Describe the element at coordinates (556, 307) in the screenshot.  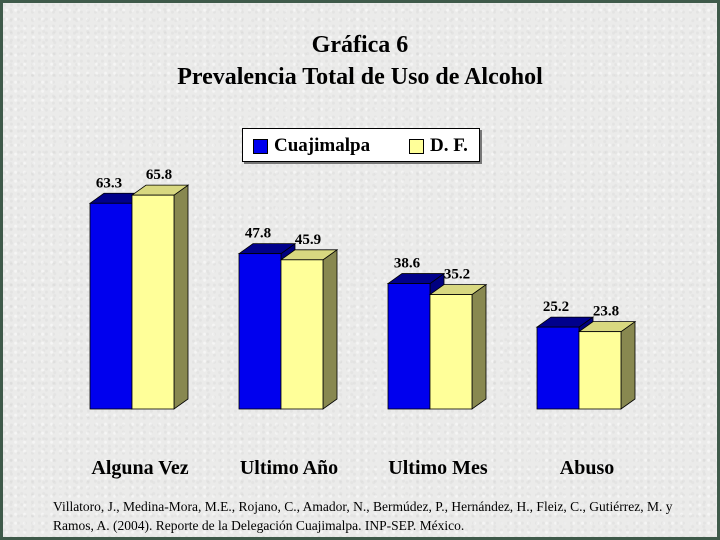
I see `value-label-cuajimalpa-3: 25.2` at that location.